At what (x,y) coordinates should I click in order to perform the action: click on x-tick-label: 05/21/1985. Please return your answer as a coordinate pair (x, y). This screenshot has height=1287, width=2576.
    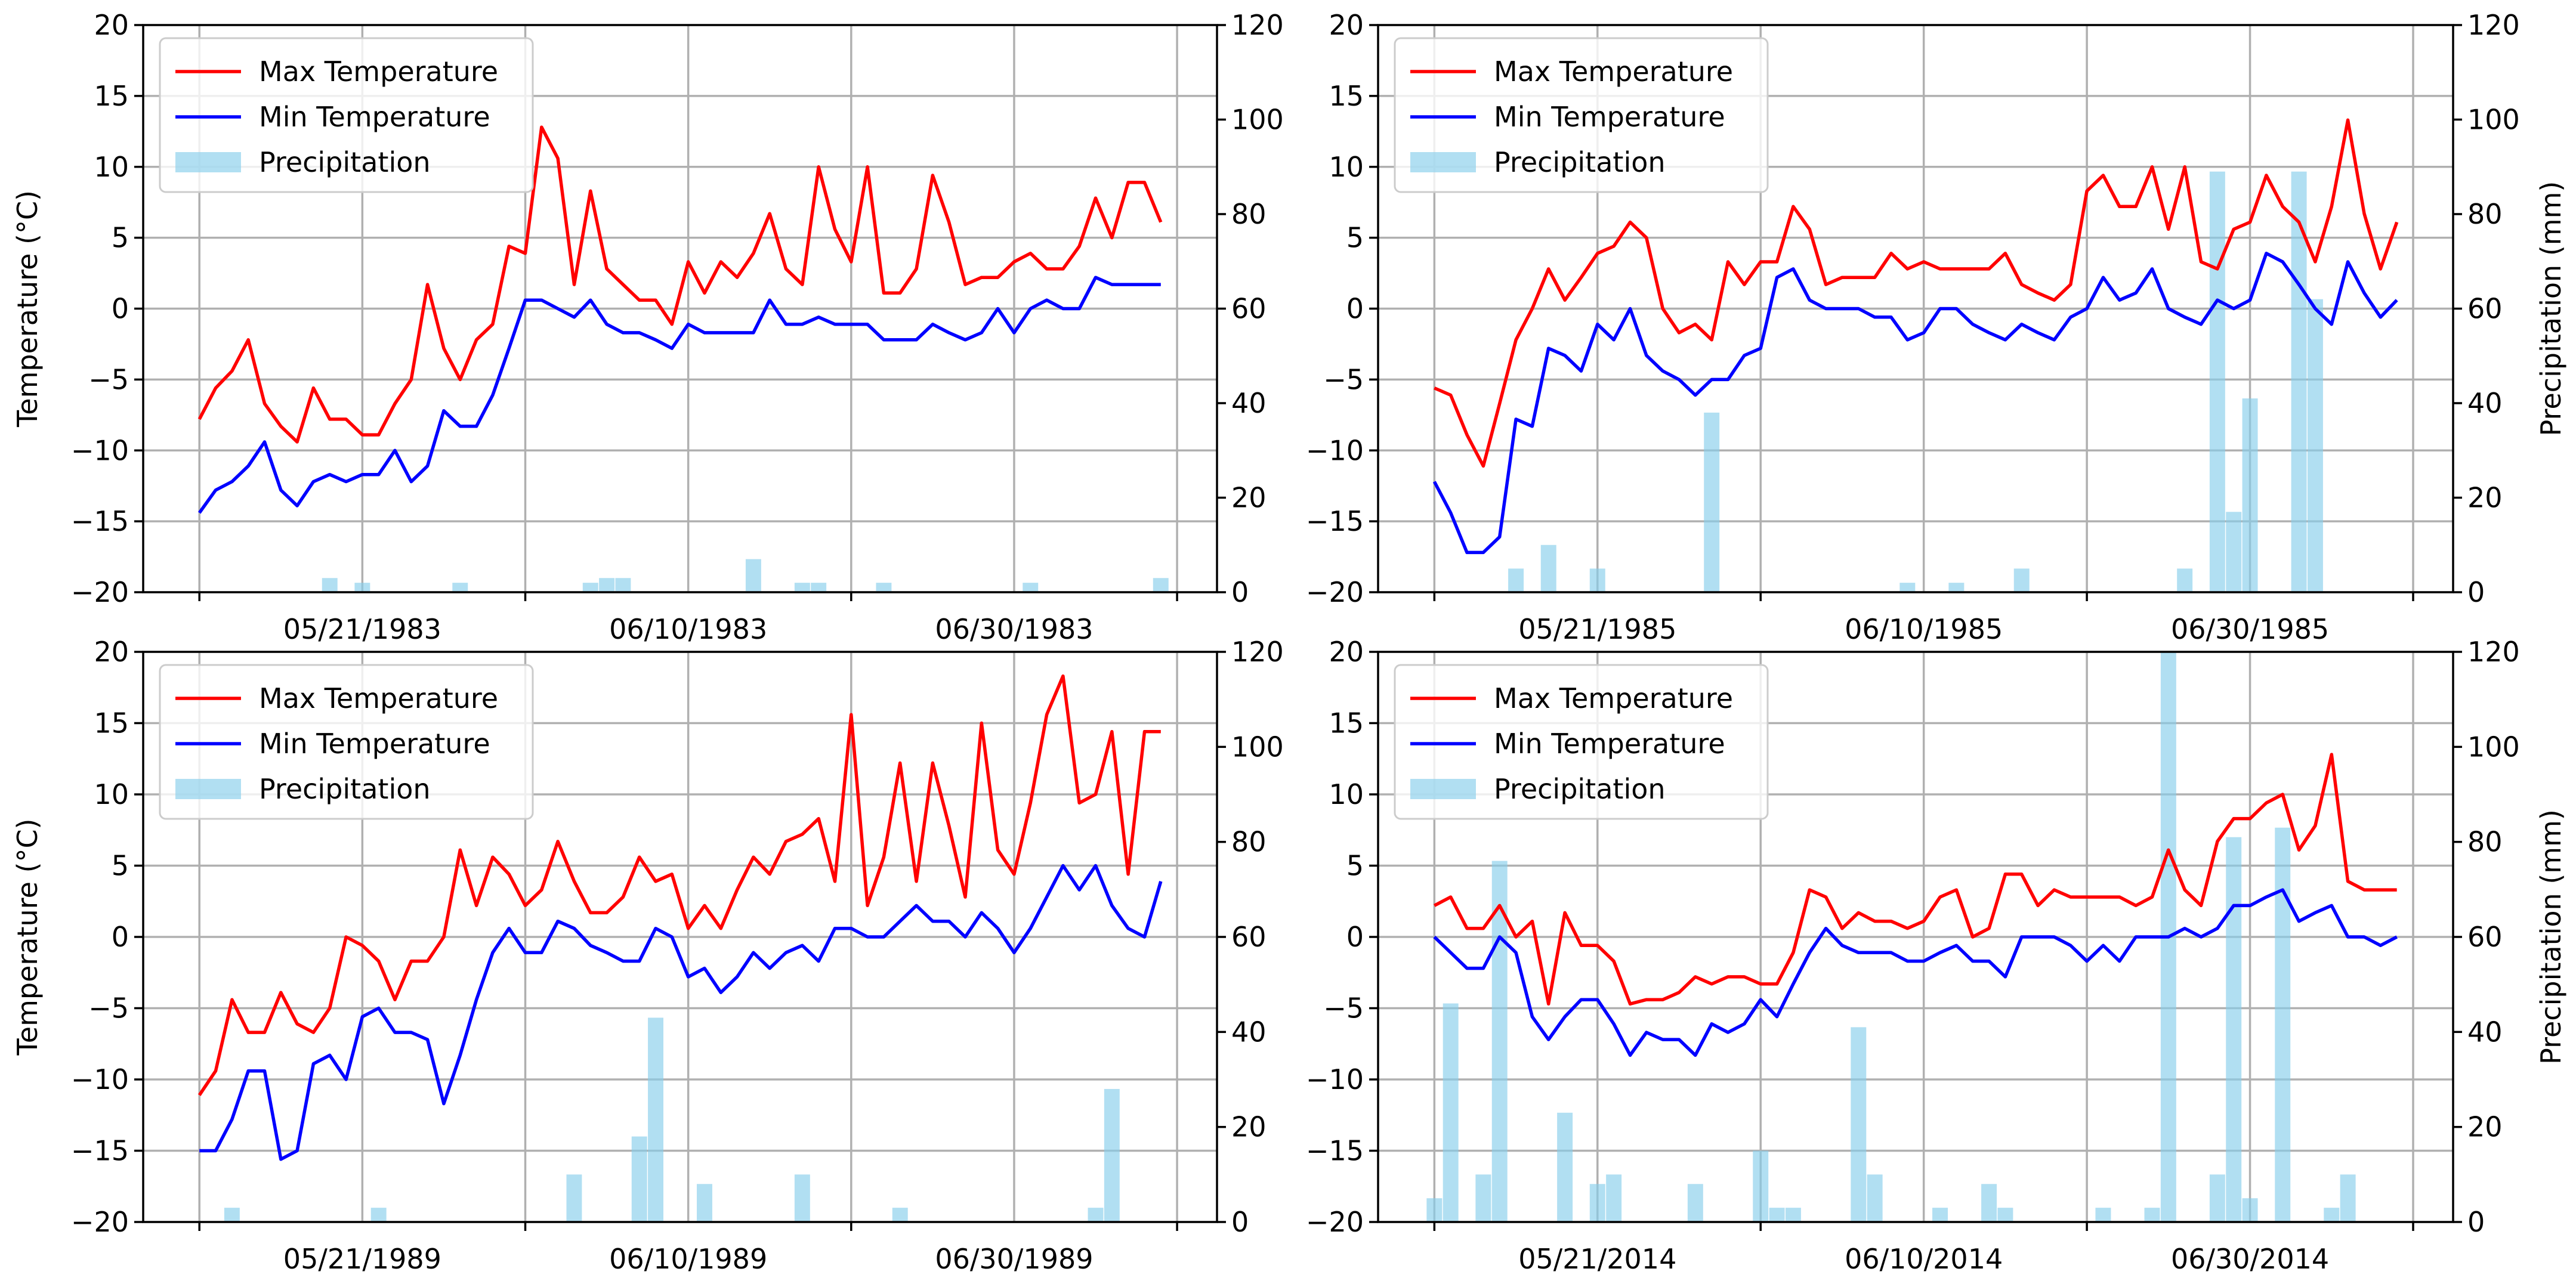
    Looking at the image, I should click on (1597, 629).